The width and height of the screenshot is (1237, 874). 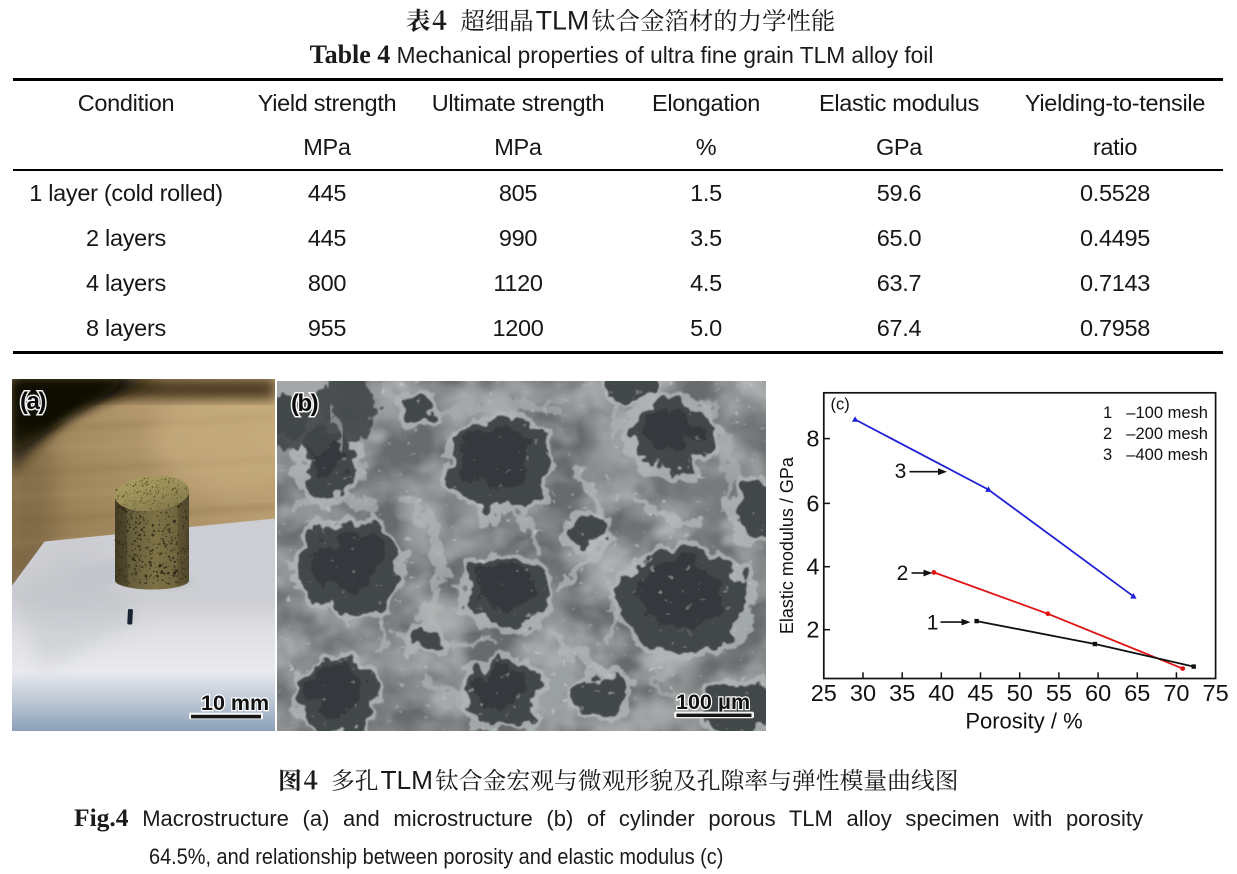 What do you see at coordinates (941, 693) in the screenshot?
I see `svg-text: 40` at bounding box center [941, 693].